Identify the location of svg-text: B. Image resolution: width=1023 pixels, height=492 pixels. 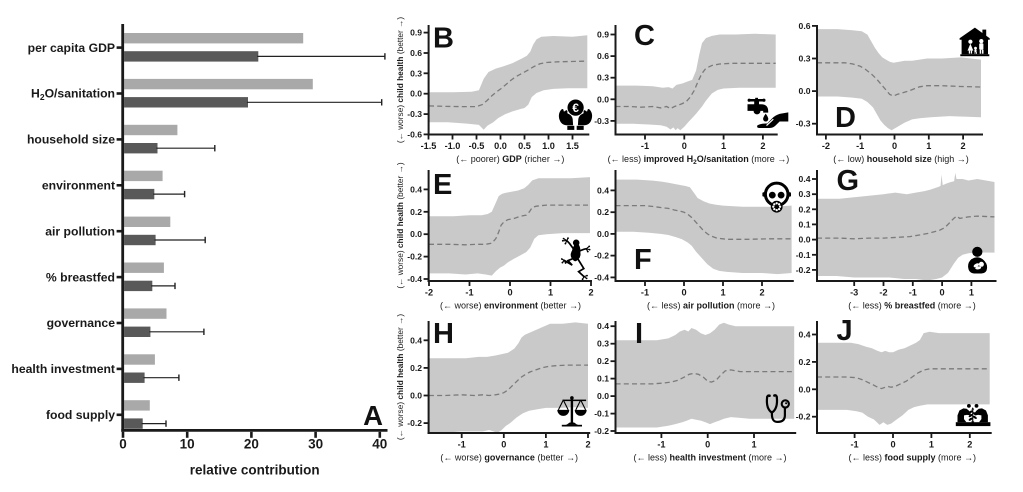
(443, 39).